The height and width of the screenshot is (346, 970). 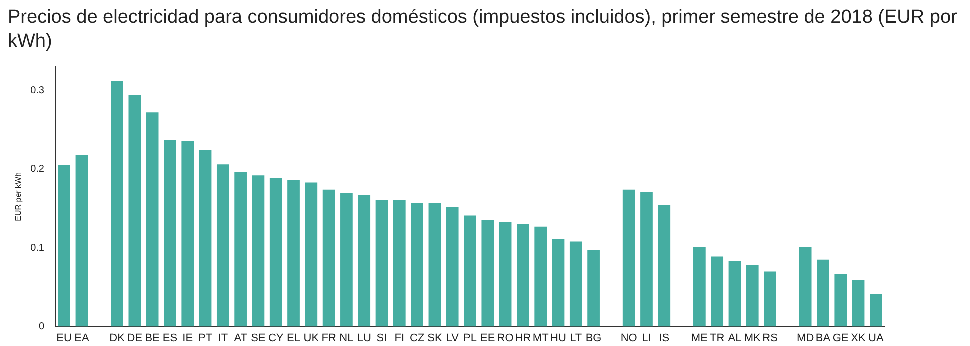 What do you see at coordinates (364, 338) in the screenshot?
I see `x-tick-label: LU` at bounding box center [364, 338].